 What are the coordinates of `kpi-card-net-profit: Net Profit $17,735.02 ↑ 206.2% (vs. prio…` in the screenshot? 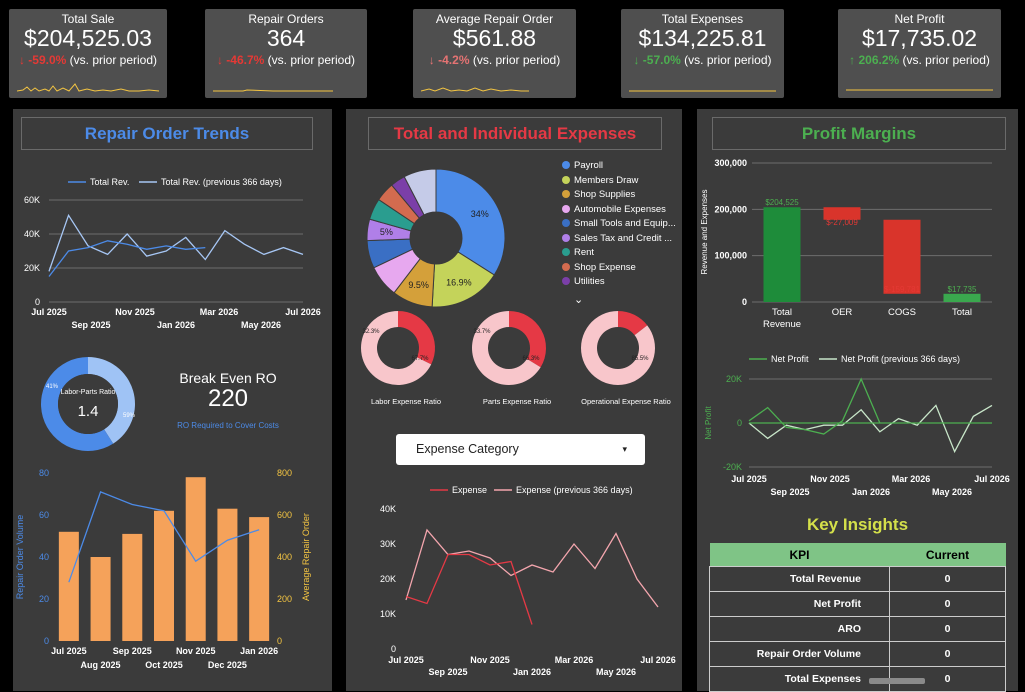 It's located at (919, 53).